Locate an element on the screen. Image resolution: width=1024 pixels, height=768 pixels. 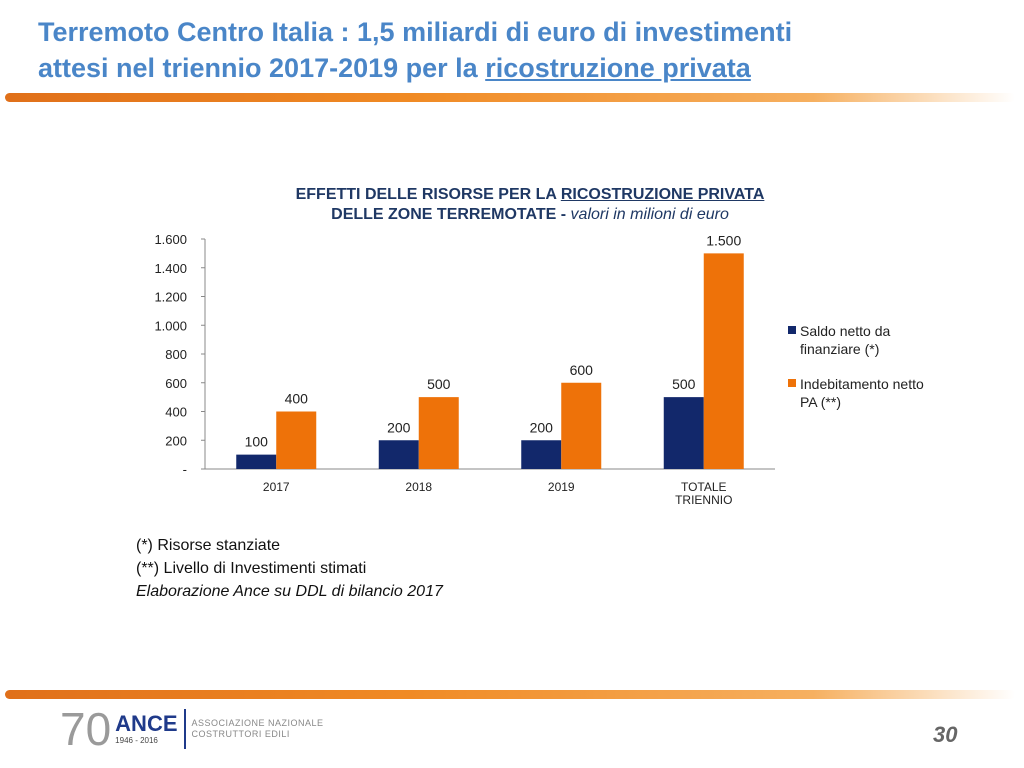
data-label: 100 is located at coordinates (257, 442).